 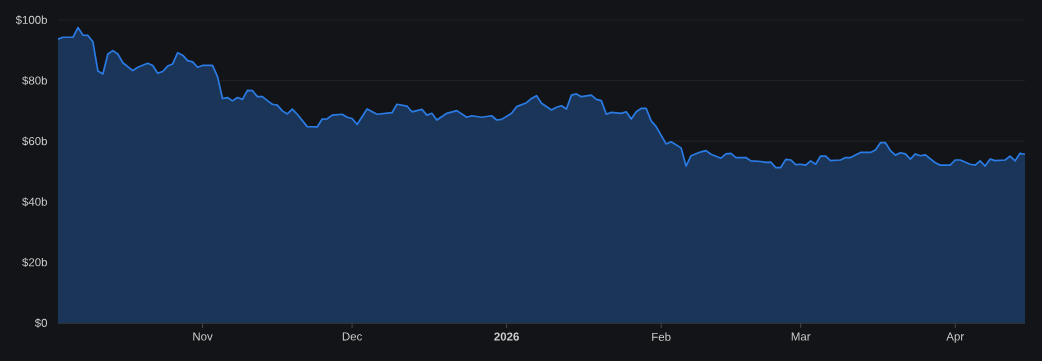 I want to click on x-tick-label: Mar, so click(x=801, y=336).